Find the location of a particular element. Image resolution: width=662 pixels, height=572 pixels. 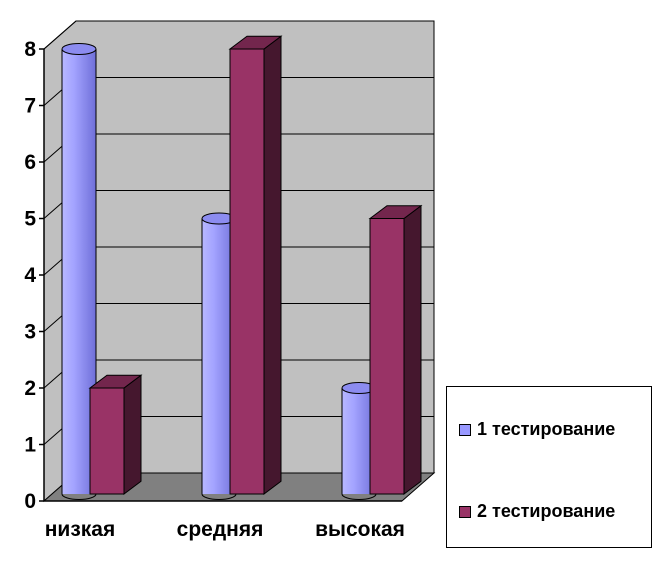

x-category-label: низкая is located at coordinates (80, 529).